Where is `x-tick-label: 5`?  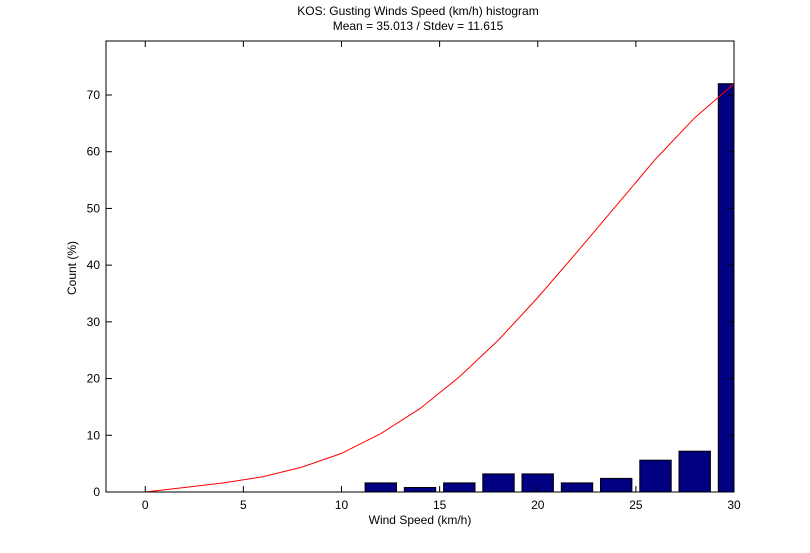
x-tick-label: 5 is located at coordinates (243, 505).